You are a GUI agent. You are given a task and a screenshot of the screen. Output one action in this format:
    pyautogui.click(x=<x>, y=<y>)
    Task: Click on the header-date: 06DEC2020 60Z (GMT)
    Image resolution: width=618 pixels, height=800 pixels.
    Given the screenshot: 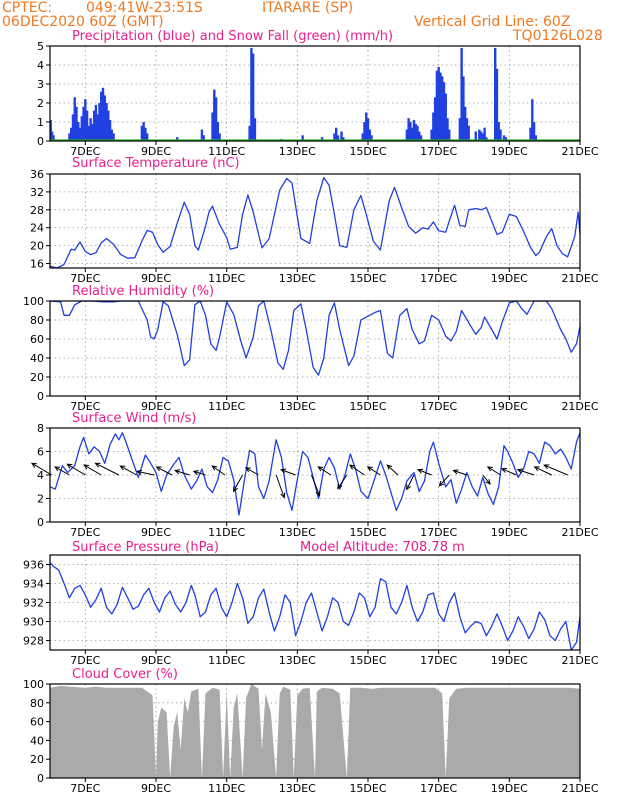 What is the action you would take?
    pyautogui.click(x=83, y=22)
    